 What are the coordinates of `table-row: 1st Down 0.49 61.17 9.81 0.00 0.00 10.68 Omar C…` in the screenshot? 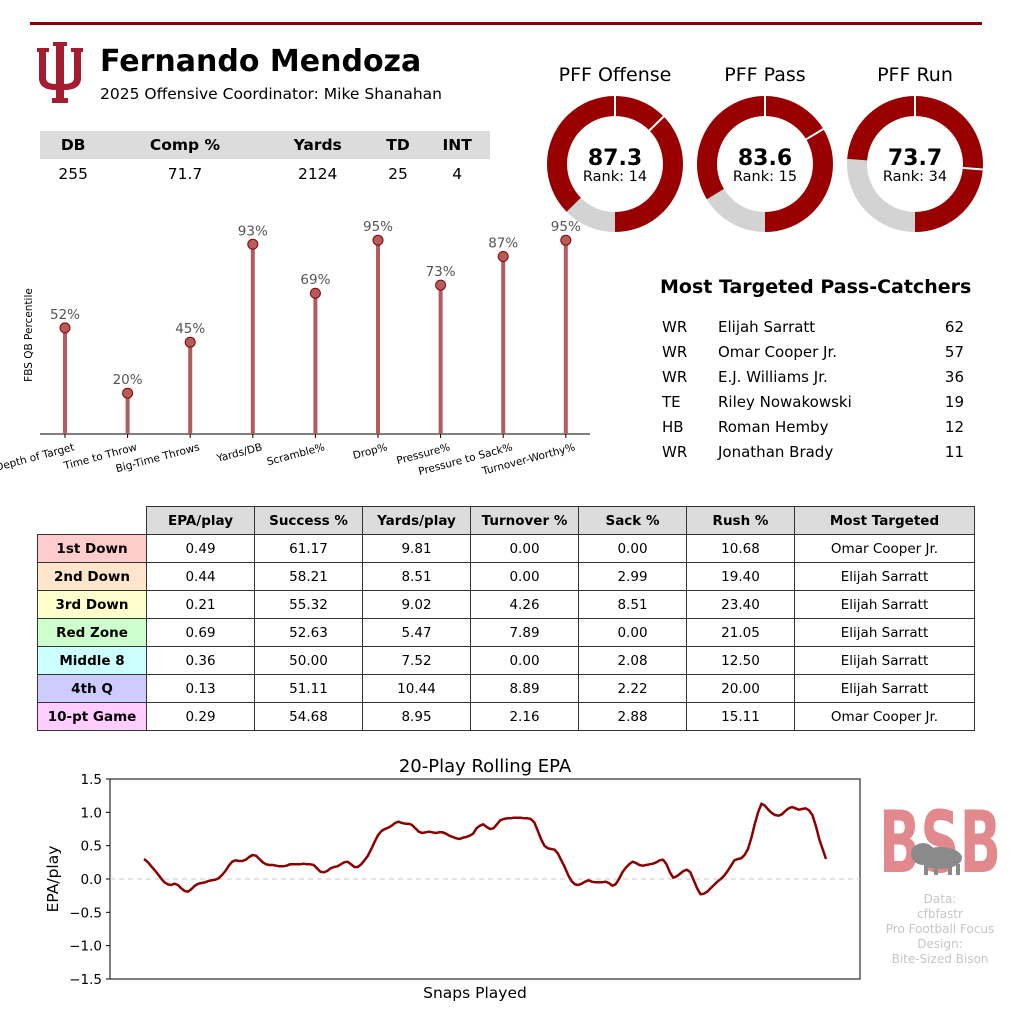 It's located at (506, 548).